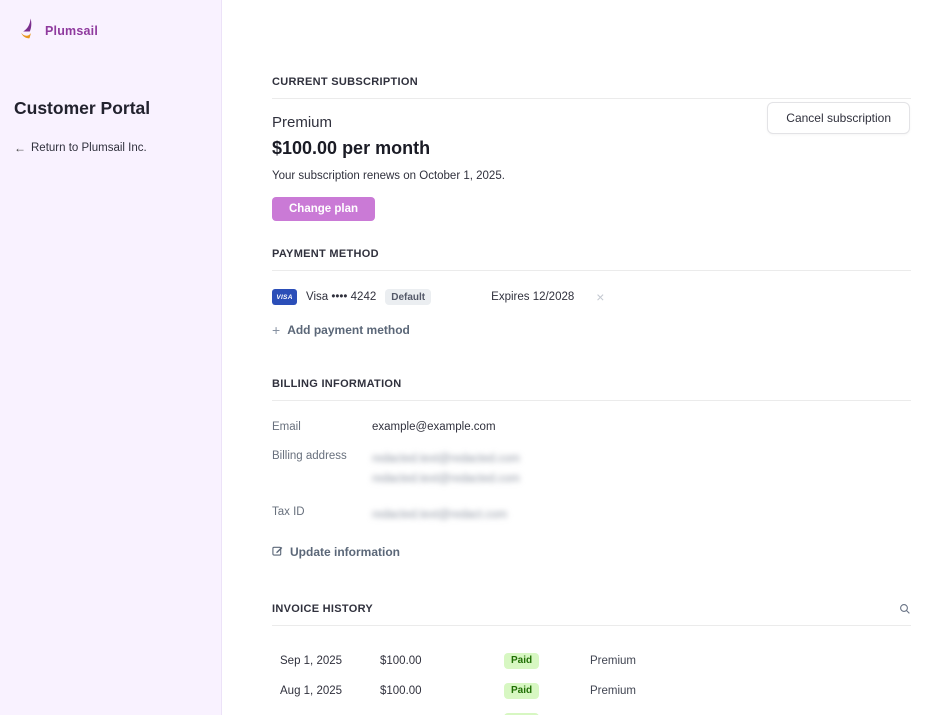  I want to click on billing-tax-row: Tax ID redacted.text@redact.com, so click(591, 516).